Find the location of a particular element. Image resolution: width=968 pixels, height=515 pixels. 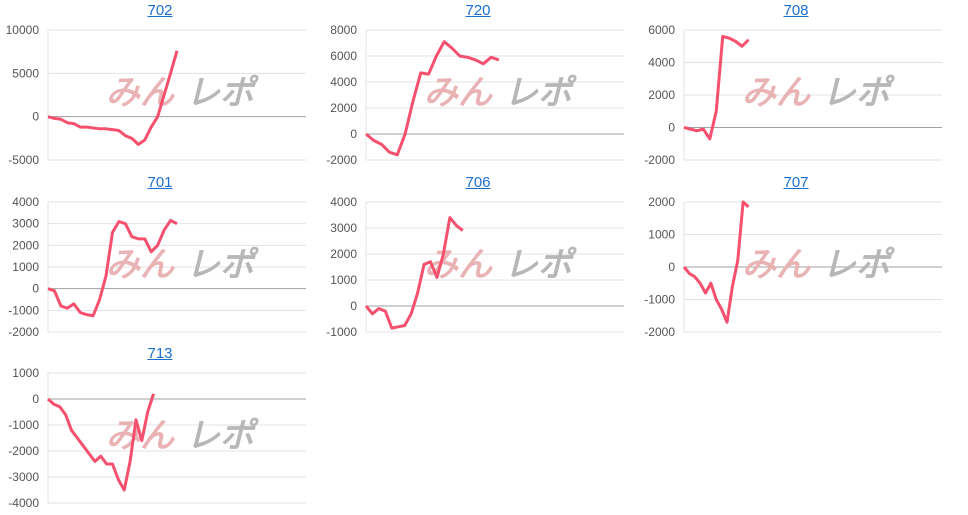

chart-title-link: 720 is located at coordinates (478, 10).